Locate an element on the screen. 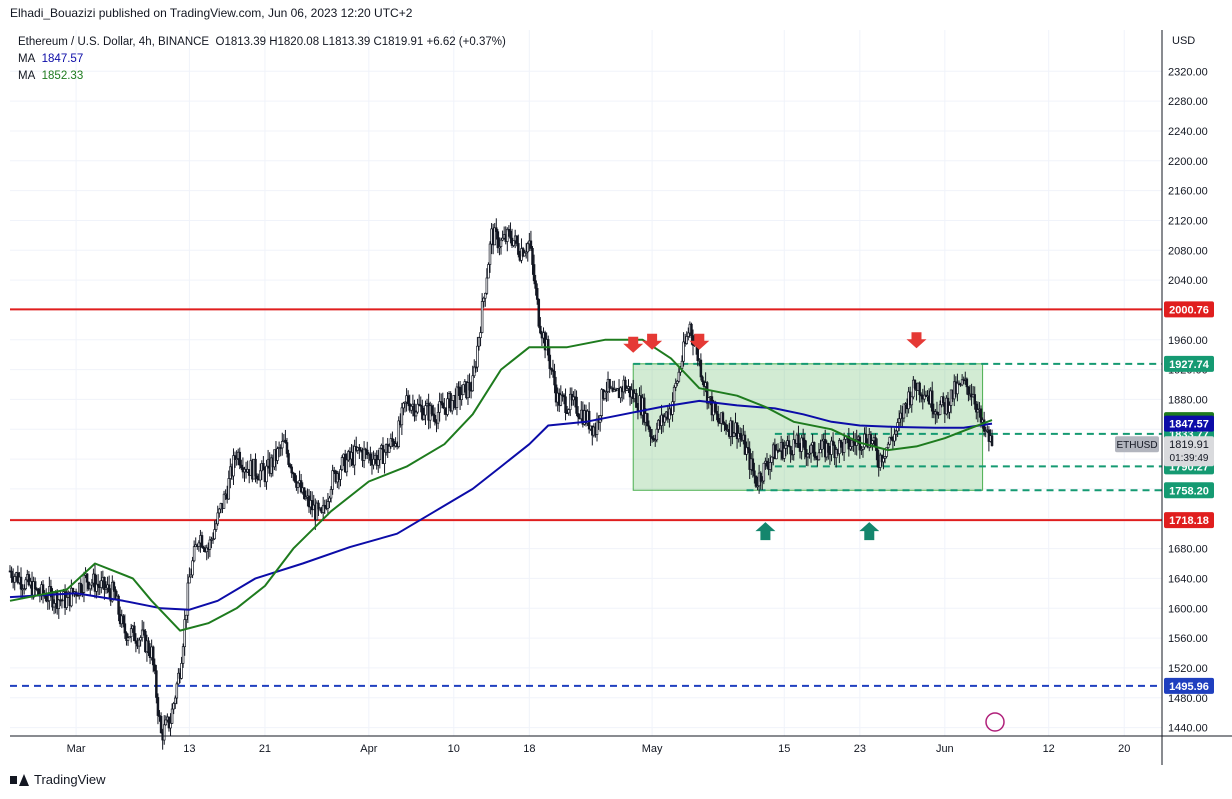  legend-ma2-label: MA is located at coordinates (27, 76).